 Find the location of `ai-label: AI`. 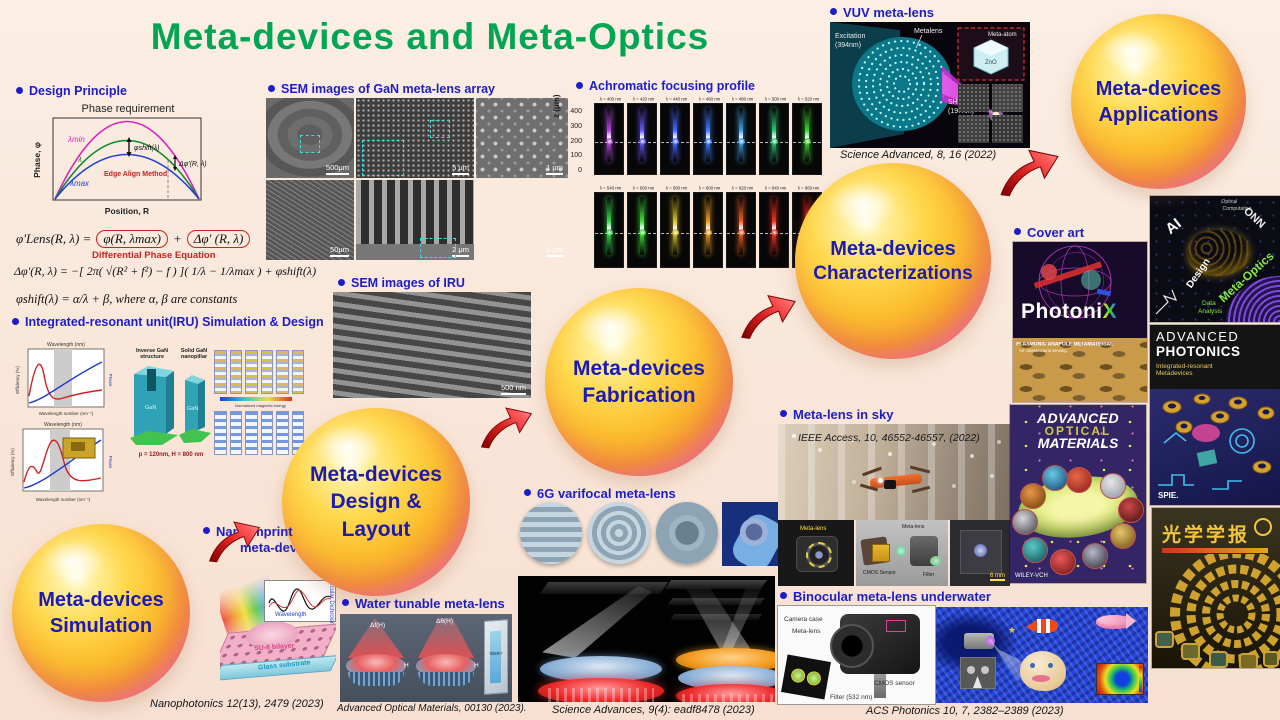

ai-label: AI is located at coordinates (1173, 226).